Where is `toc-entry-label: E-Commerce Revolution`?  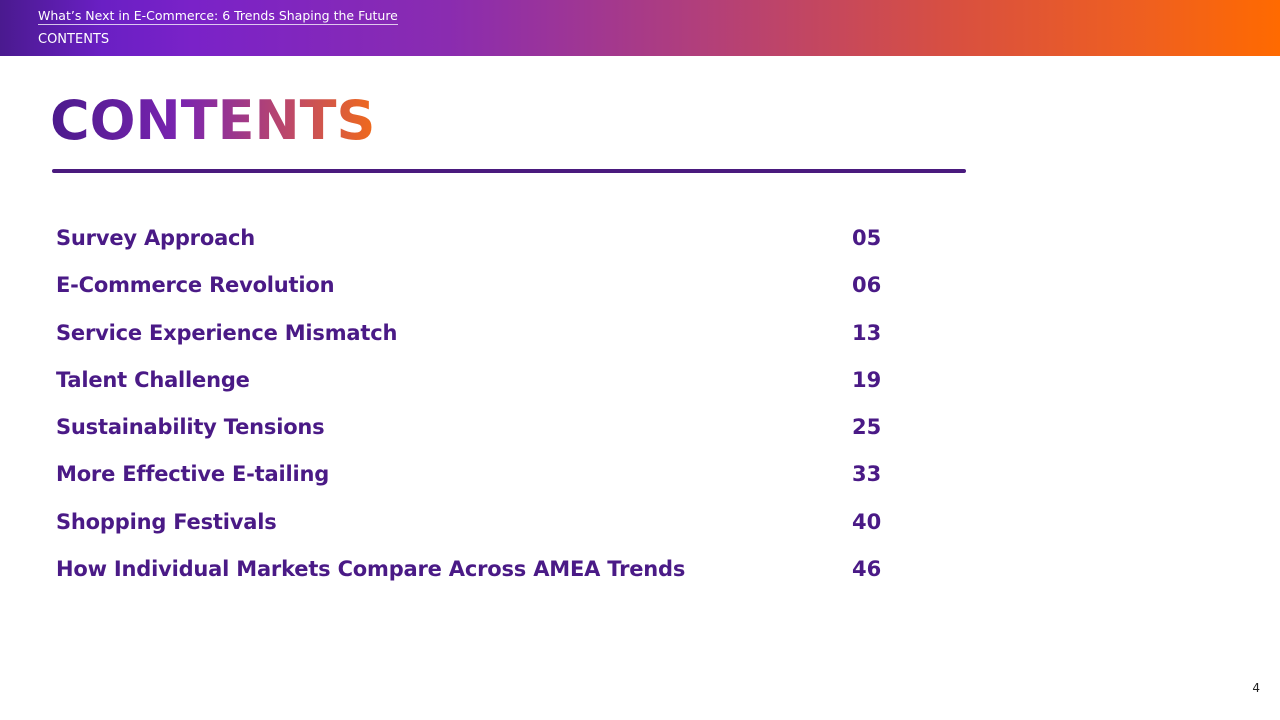
toc-entry-label: E-Commerce Revolution is located at coordinates (195, 285).